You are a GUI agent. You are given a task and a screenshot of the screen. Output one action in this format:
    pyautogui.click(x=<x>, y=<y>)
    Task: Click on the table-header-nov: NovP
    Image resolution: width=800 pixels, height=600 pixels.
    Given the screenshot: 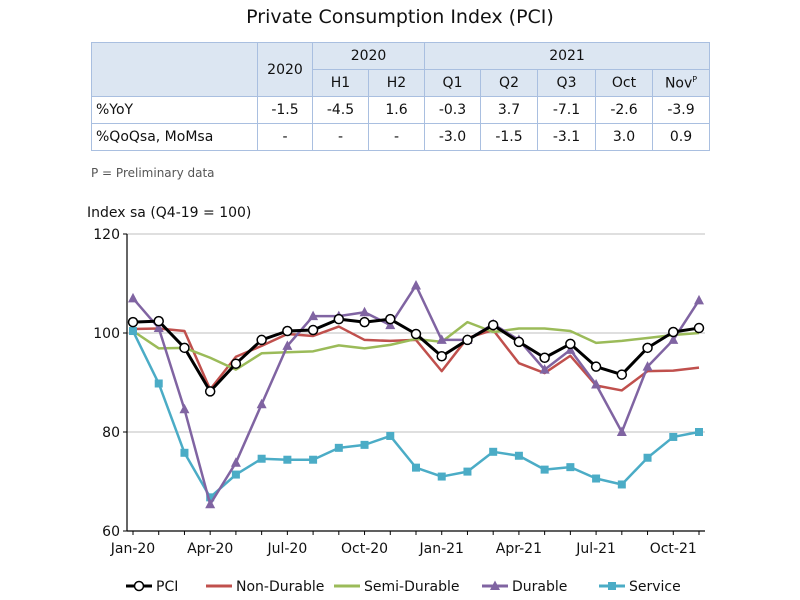 What is the action you would take?
    pyautogui.click(x=681, y=83)
    